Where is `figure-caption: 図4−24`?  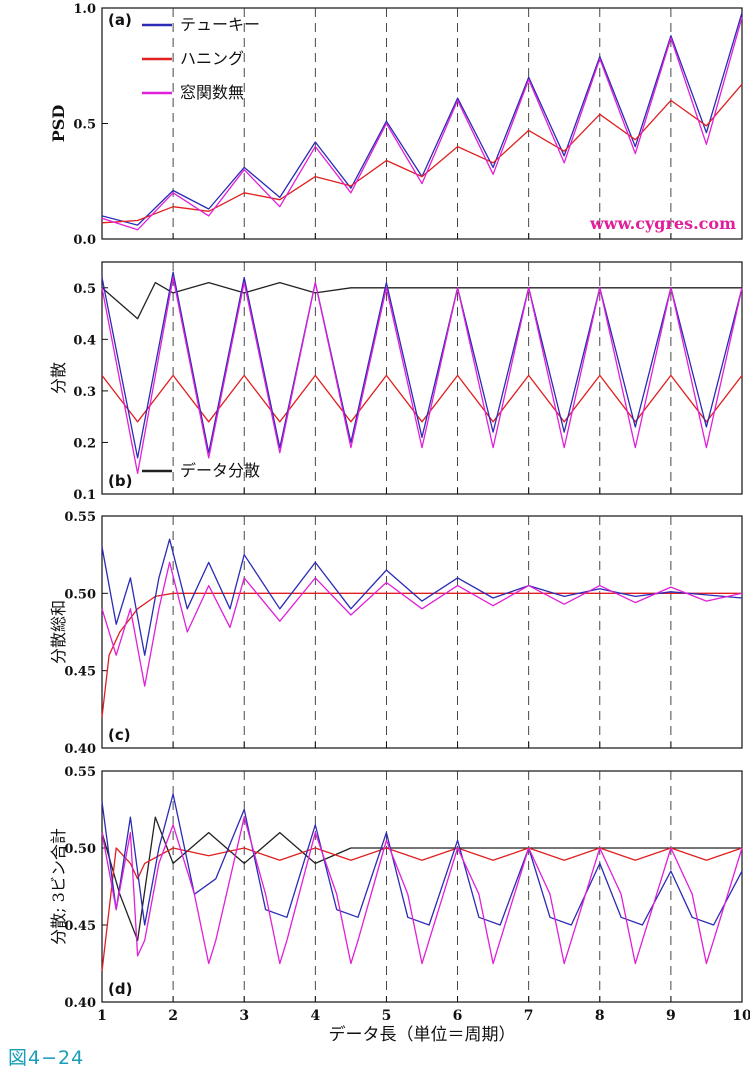 figure-caption: 図4−24 is located at coordinates (46, 1058).